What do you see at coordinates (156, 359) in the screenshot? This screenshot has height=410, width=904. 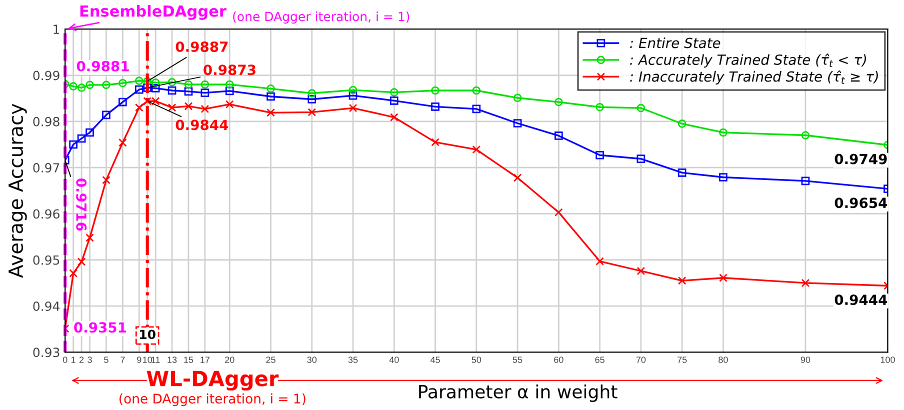 I see `x-tick-label: 11` at bounding box center [156, 359].